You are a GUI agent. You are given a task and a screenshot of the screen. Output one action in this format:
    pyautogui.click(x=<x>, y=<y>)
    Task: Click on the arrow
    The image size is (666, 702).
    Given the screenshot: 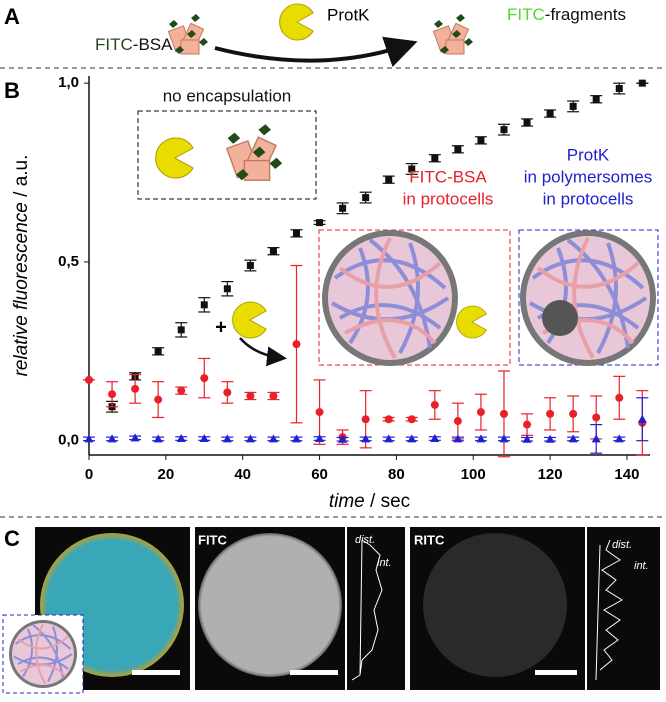 What is the action you would take?
    pyautogui.click(x=263, y=352)
    